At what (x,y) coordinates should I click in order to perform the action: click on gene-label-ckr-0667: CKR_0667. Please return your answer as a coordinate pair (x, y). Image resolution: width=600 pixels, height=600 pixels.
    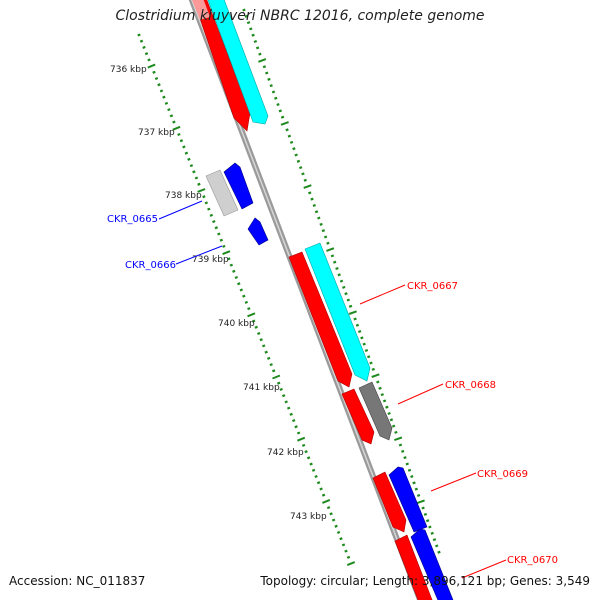
    Looking at the image, I should click on (432, 286).